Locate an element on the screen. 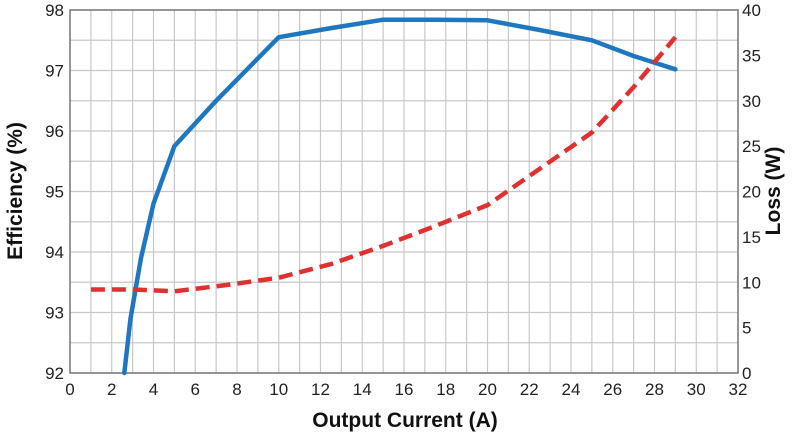  y-right-tick-label: 10 is located at coordinates (751, 282).